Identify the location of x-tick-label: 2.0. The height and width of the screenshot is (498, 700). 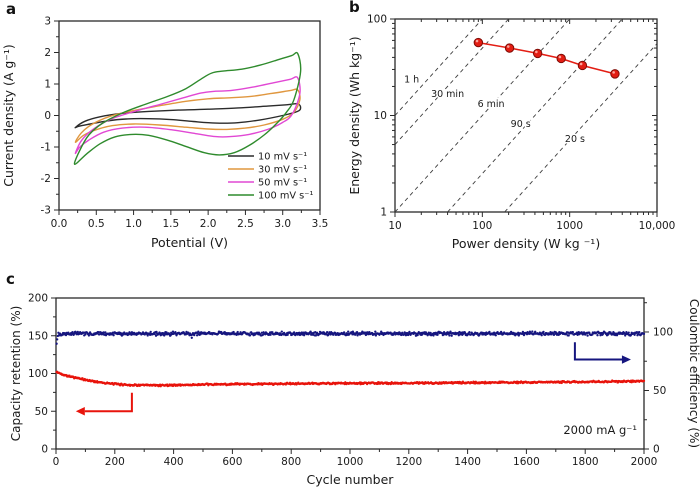
(208, 224).